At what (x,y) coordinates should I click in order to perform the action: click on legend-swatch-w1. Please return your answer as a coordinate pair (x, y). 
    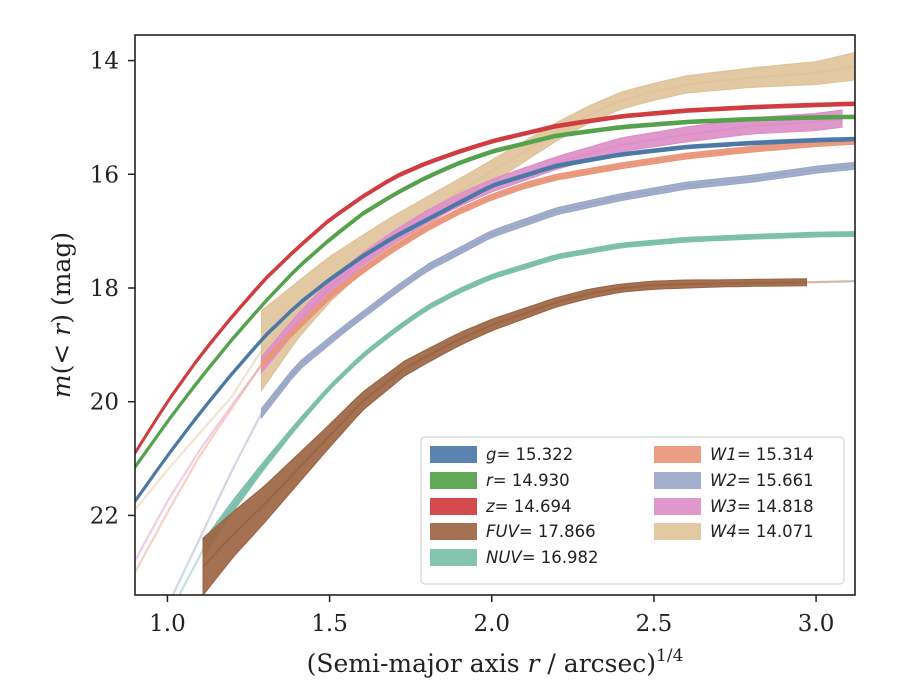
    Looking at the image, I should click on (677, 454).